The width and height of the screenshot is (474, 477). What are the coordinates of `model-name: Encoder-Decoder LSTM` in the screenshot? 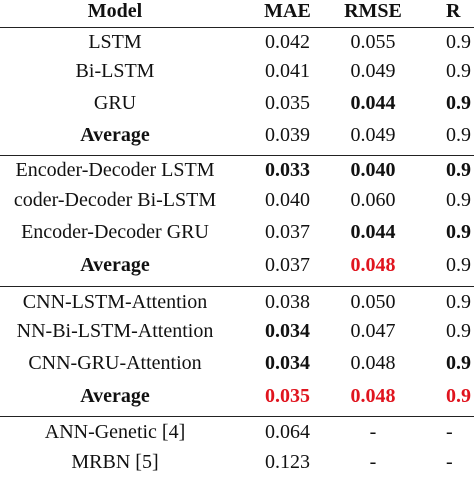 It's located at (115, 170).